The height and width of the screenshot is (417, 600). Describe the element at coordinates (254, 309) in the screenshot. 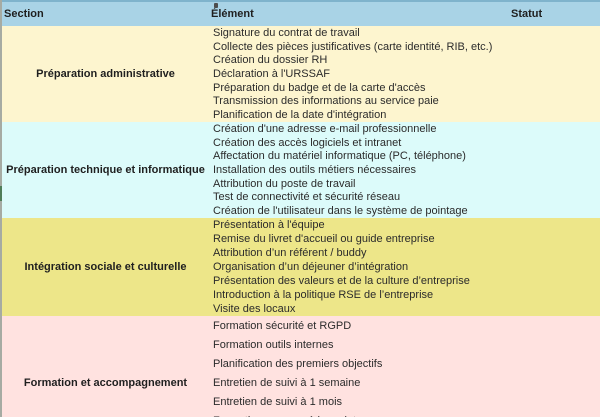

I see `element-cell: Visite des locaux` at that location.